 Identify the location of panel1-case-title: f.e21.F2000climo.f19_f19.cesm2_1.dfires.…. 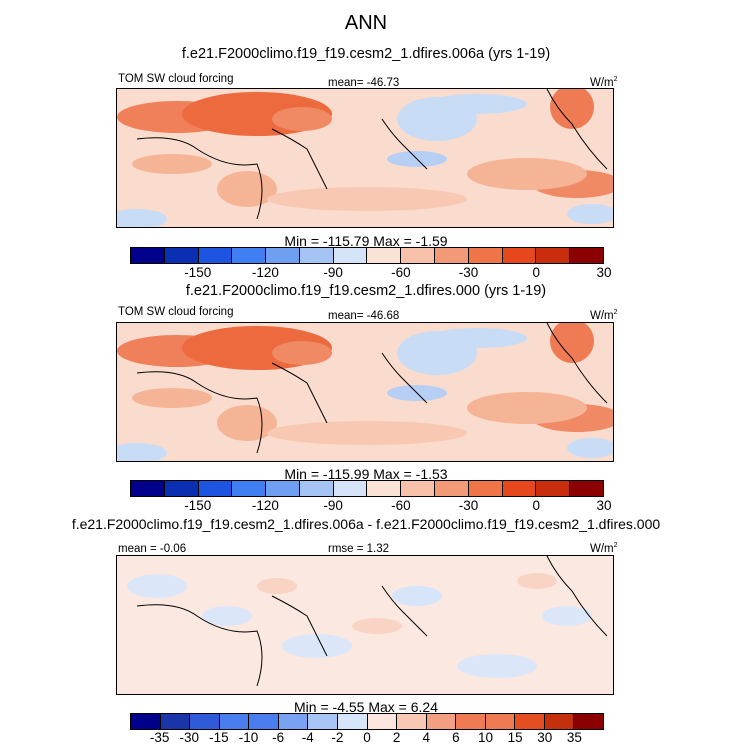
(366, 54).